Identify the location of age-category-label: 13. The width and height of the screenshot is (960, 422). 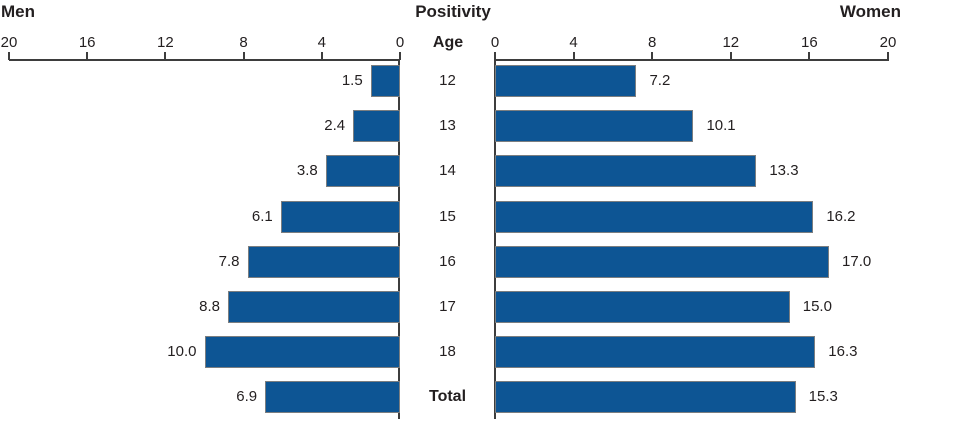
(447, 126).